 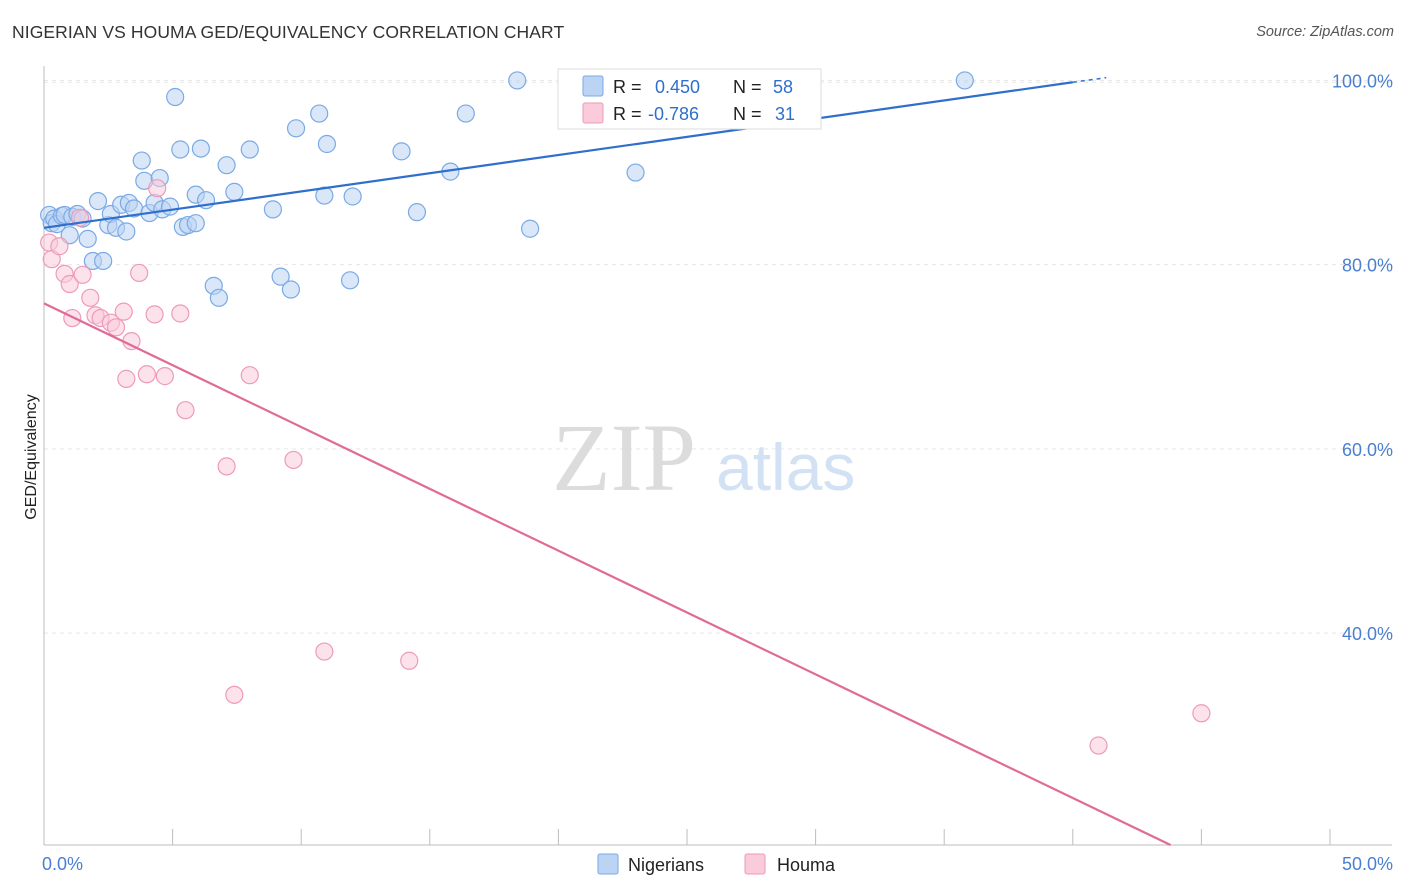 What do you see at coordinates (1367, 450) in the screenshot?
I see `y-tick-label: 60.0%` at bounding box center [1367, 450].